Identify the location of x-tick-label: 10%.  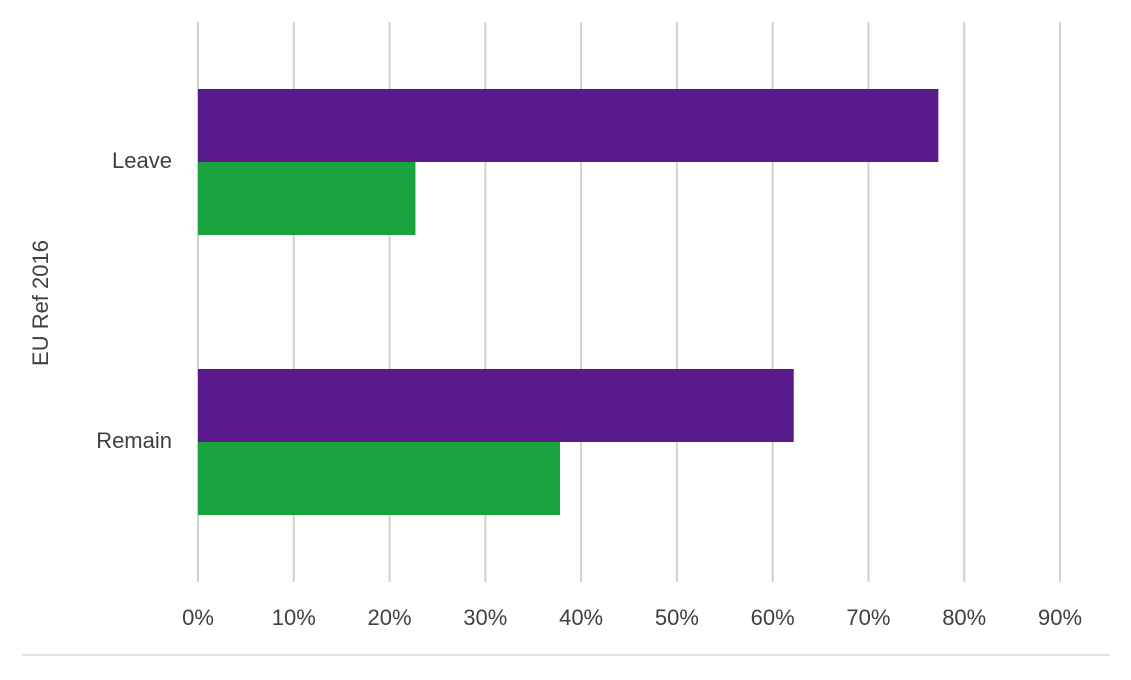
(294, 617).